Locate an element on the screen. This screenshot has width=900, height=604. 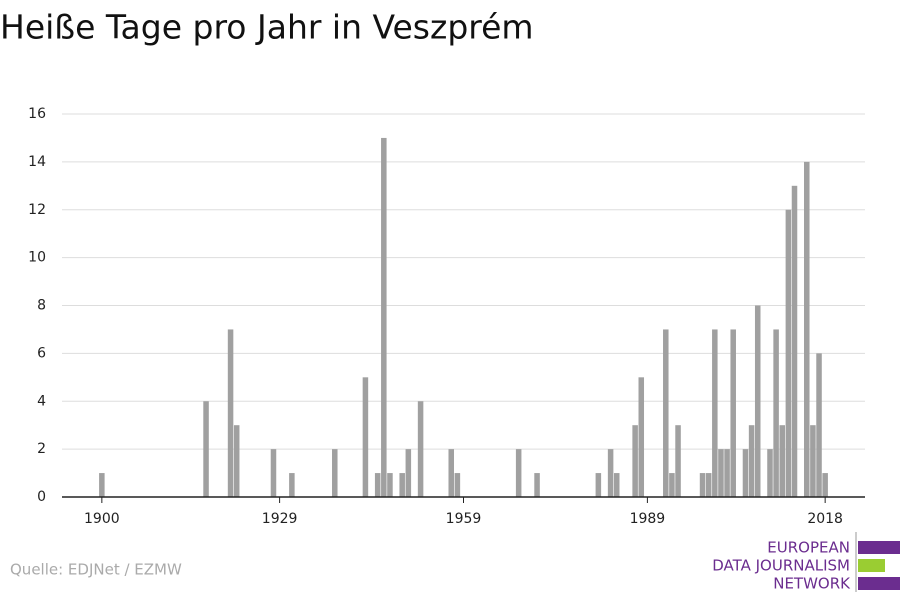
logo: EUROPEAN DATA JOURNALISM NETWORK is located at coordinates (806, 562).